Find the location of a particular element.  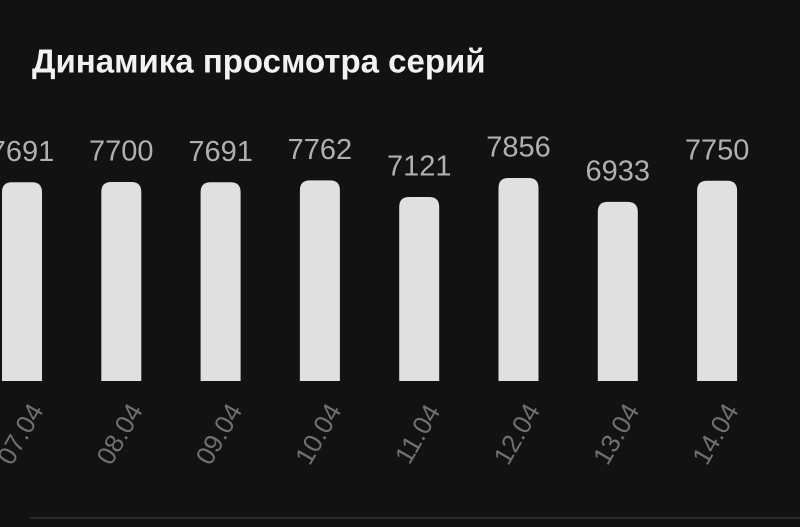

chart-title: Динамика просмотра серий is located at coordinates (259, 61).